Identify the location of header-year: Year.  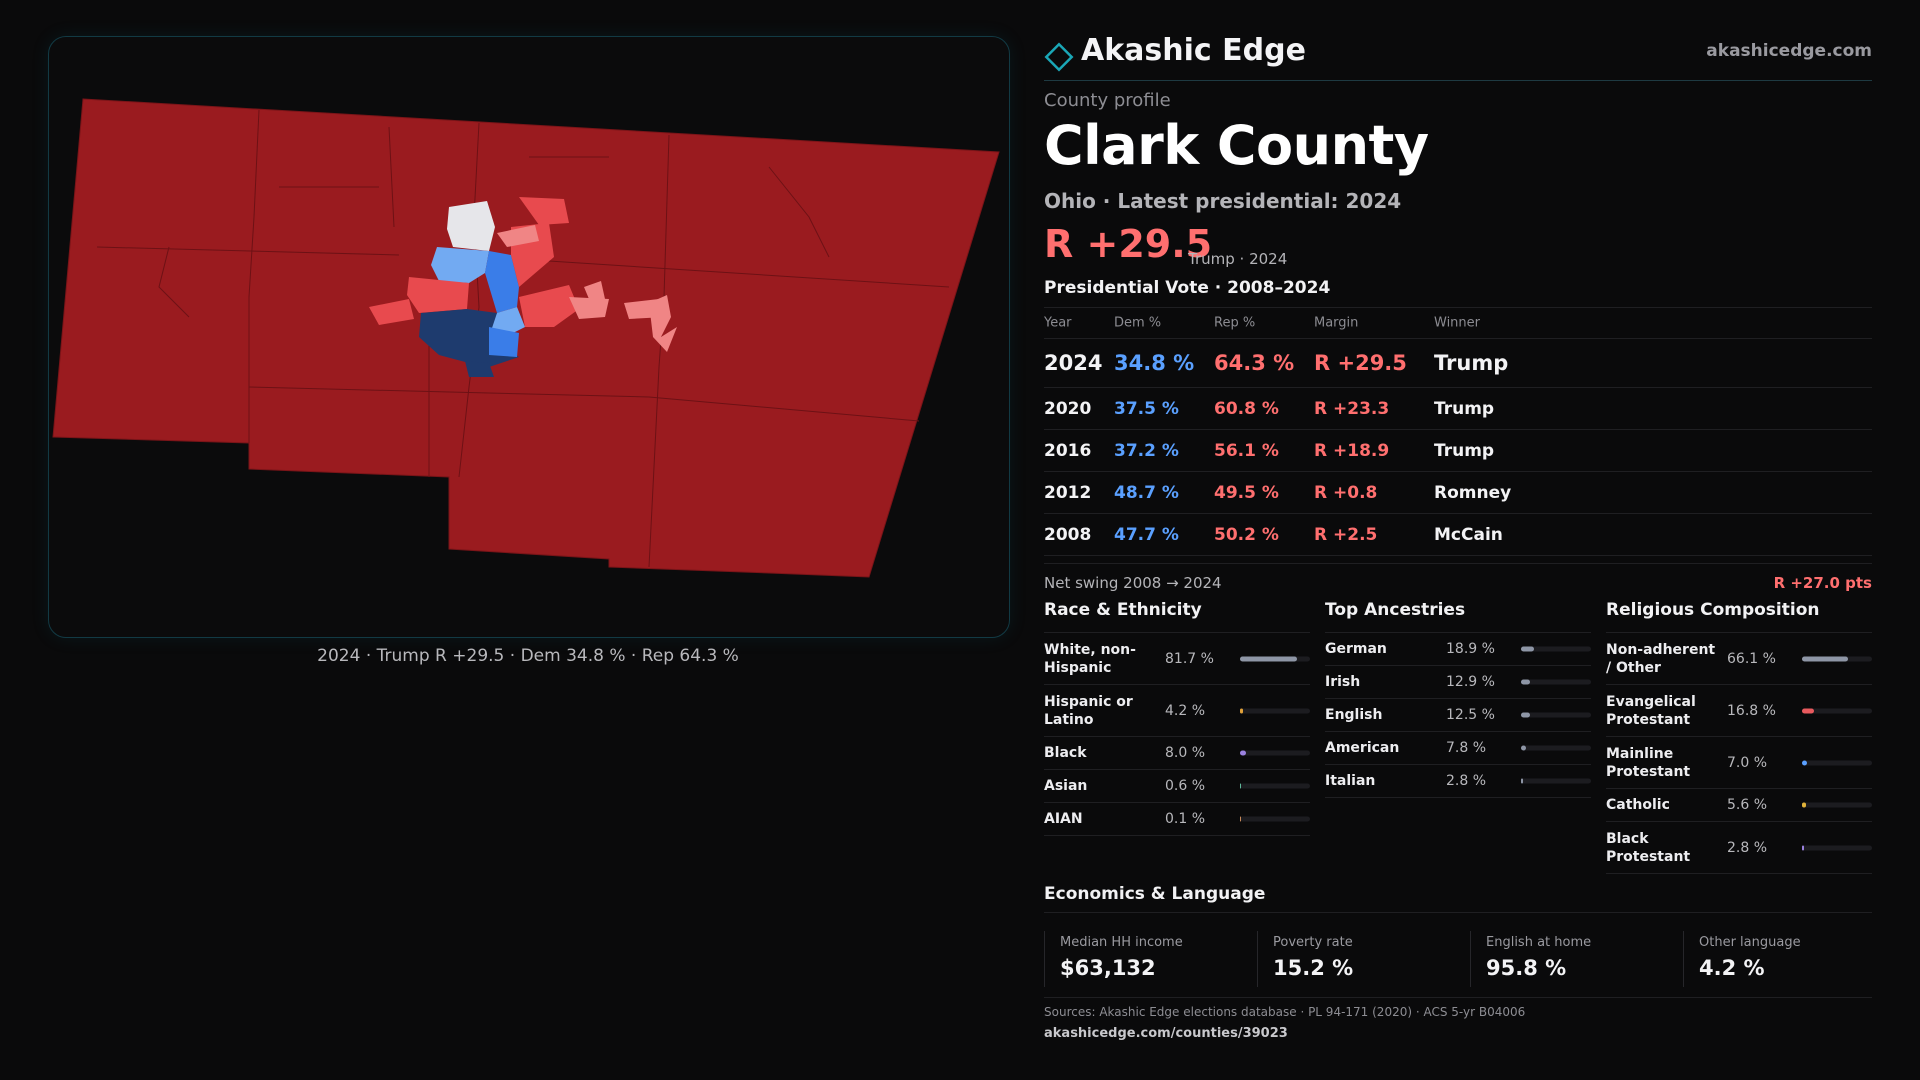
(1058, 323).